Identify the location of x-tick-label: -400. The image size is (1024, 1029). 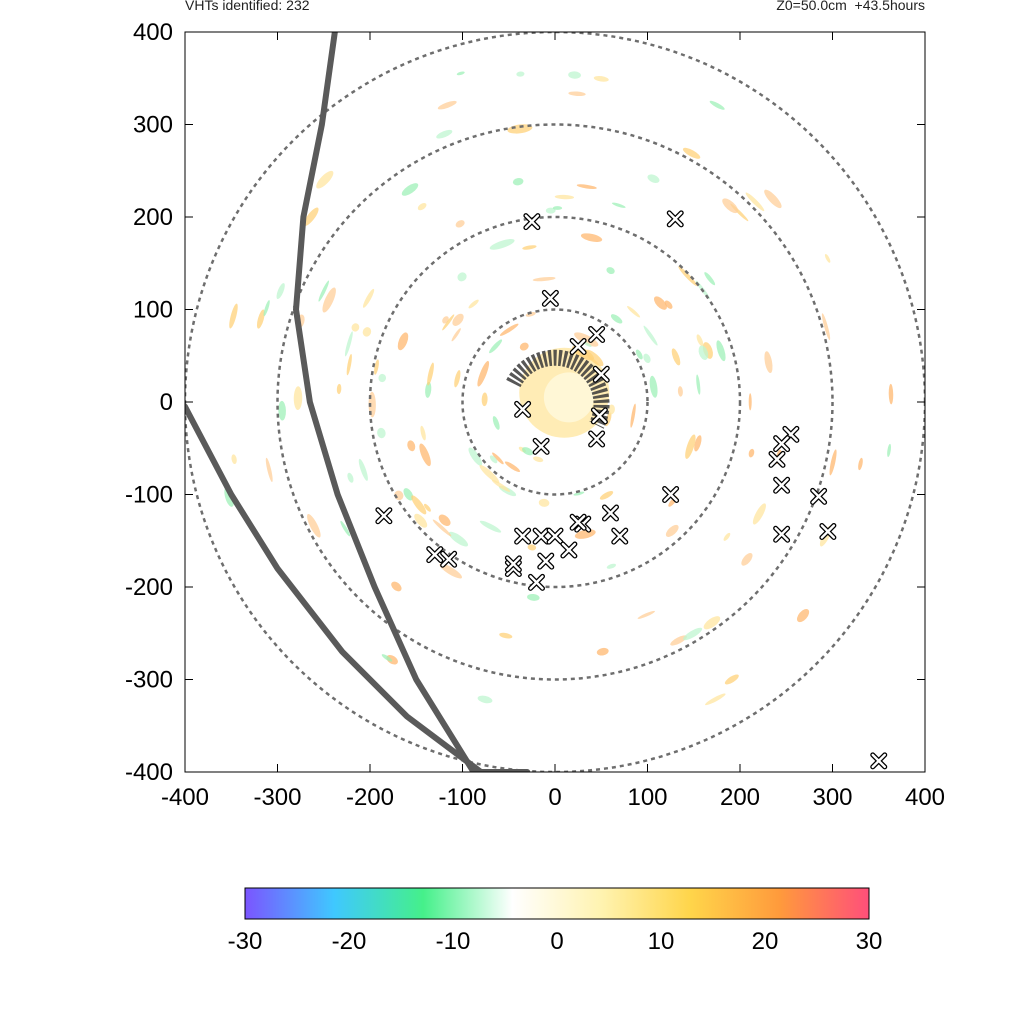
(185, 797).